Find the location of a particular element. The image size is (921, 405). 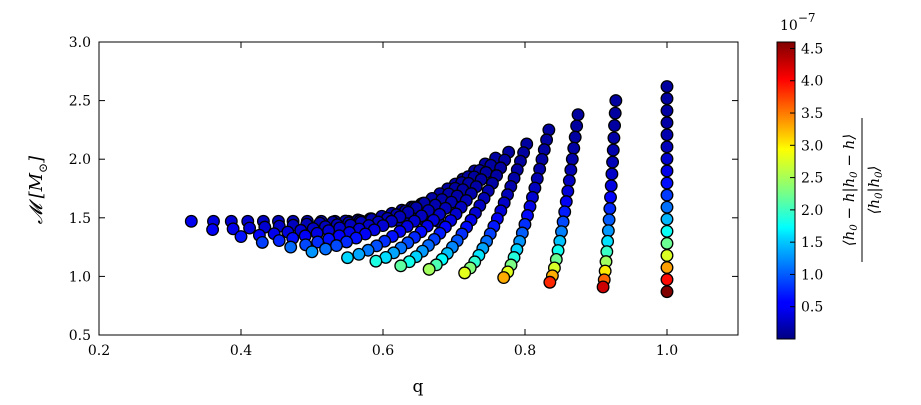

colorbar-label: ⟨h0 − h|h0 − h⟩ ⟨h0|h0⟩ is located at coordinates (862, 190).